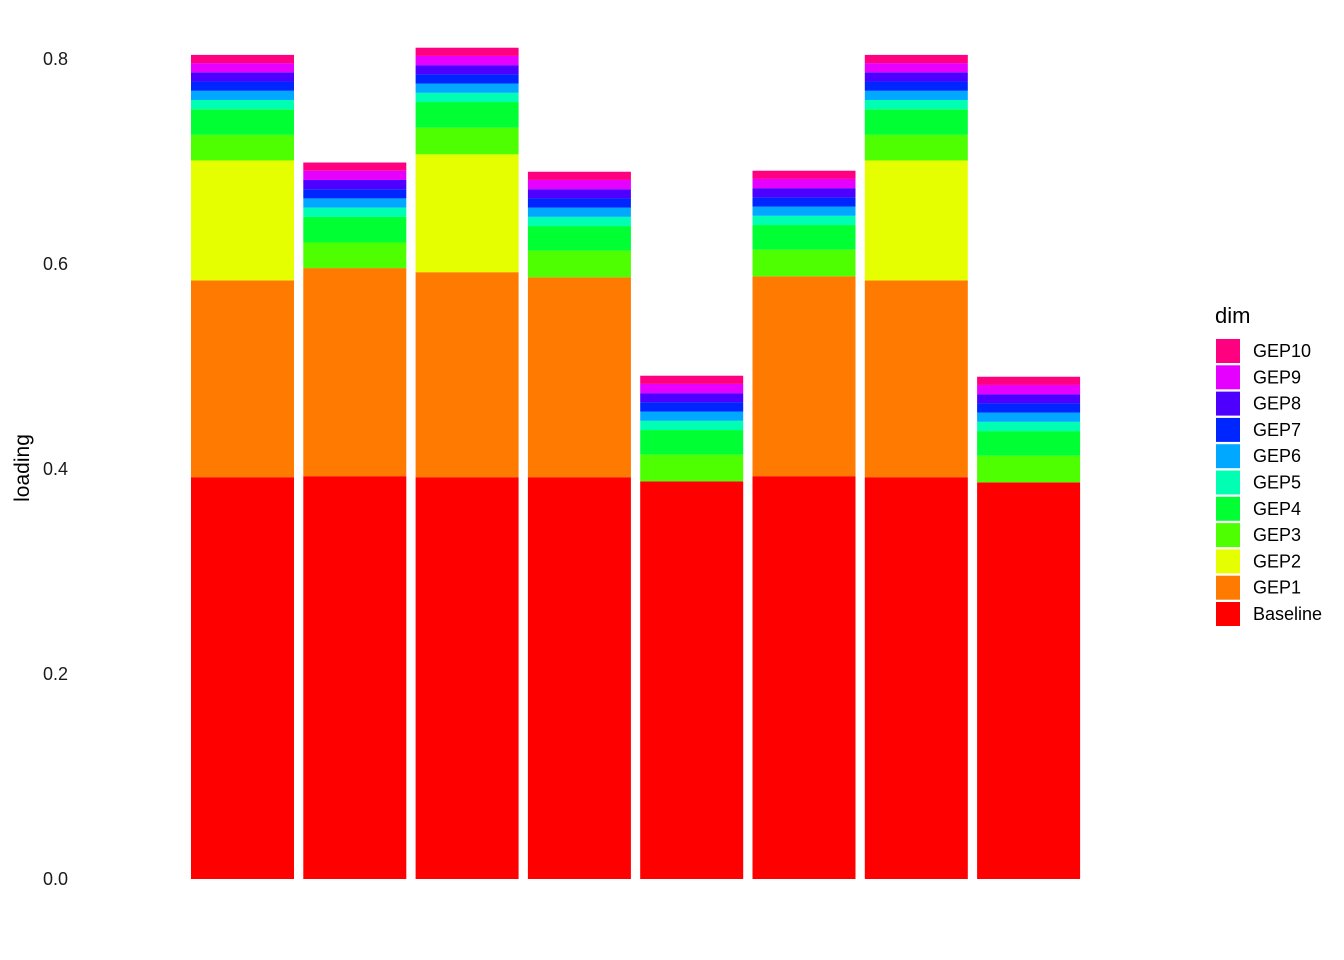  What do you see at coordinates (55, 264) in the screenshot?
I see `y-tick-label: 0.6` at bounding box center [55, 264].